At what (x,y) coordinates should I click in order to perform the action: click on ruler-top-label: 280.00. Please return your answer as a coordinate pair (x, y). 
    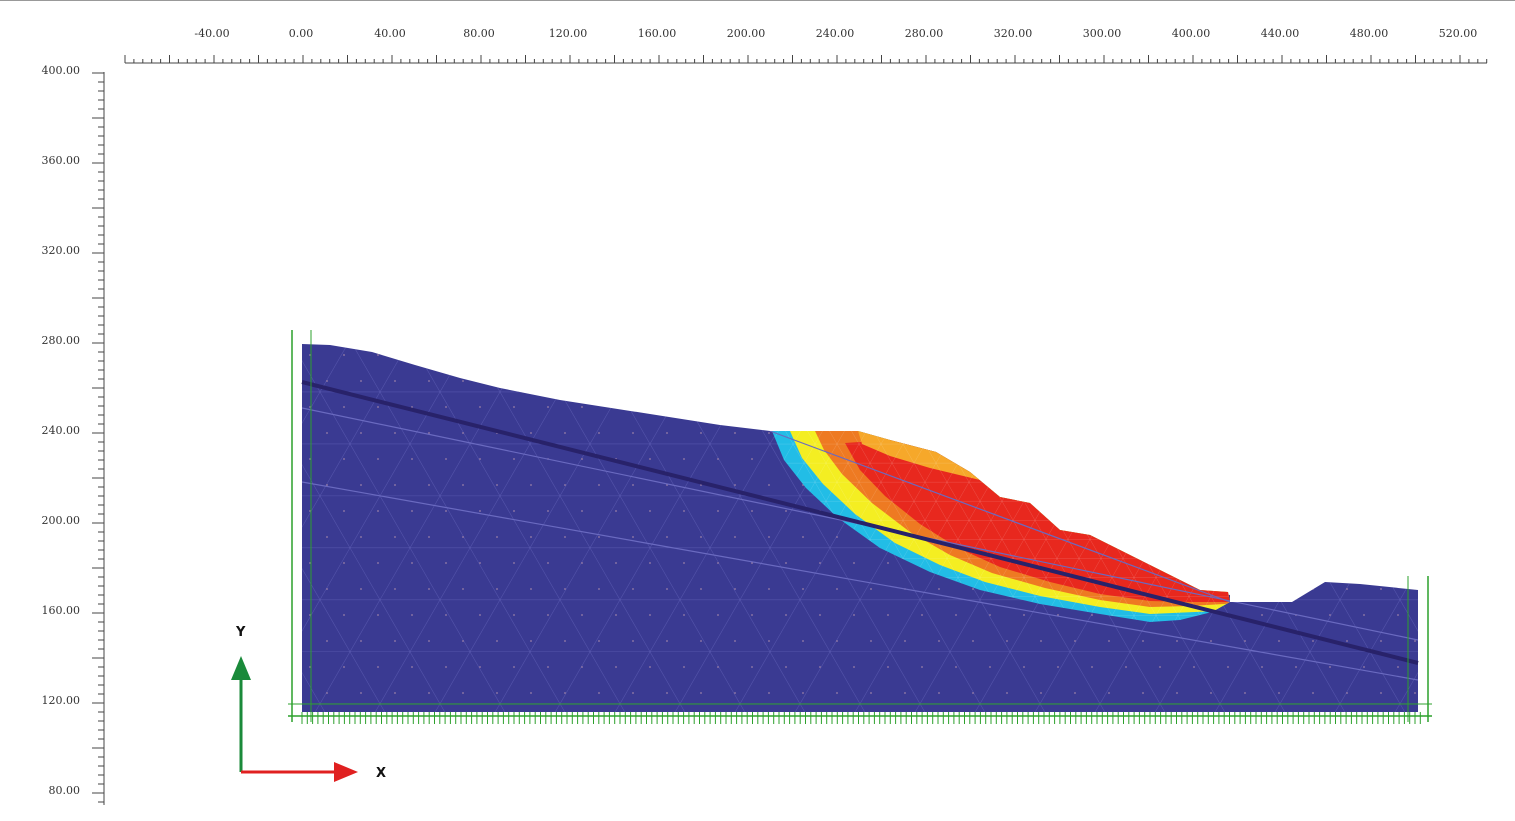
    Looking at the image, I should click on (924, 33).